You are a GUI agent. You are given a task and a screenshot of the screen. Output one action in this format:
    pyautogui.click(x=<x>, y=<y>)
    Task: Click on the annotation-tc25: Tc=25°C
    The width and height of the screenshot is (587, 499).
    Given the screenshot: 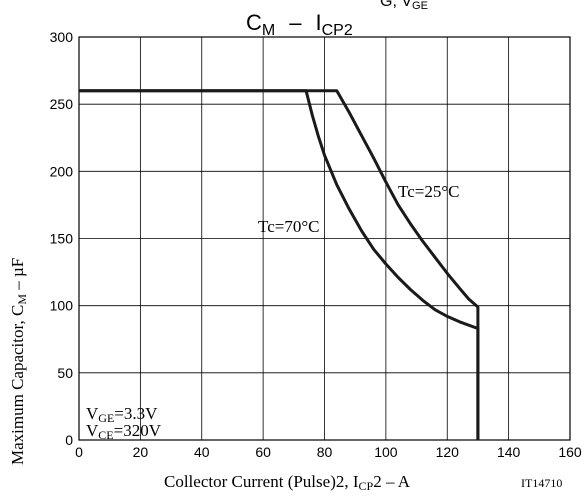 What is the action you would take?
    pyautogui.click(x=428, y=191)
    